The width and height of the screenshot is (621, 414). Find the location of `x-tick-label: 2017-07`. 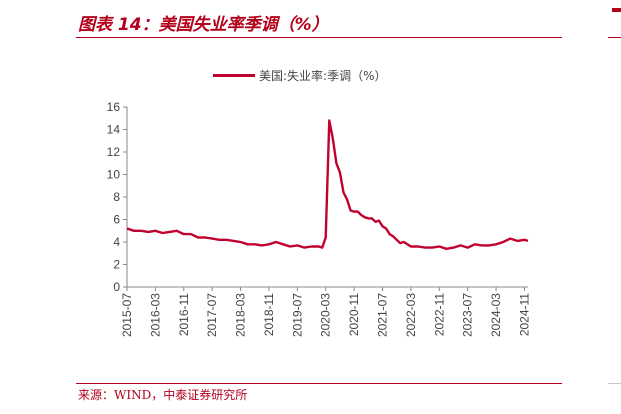

x-tick-label: 2017-07 is located at coordinates (212, 315).